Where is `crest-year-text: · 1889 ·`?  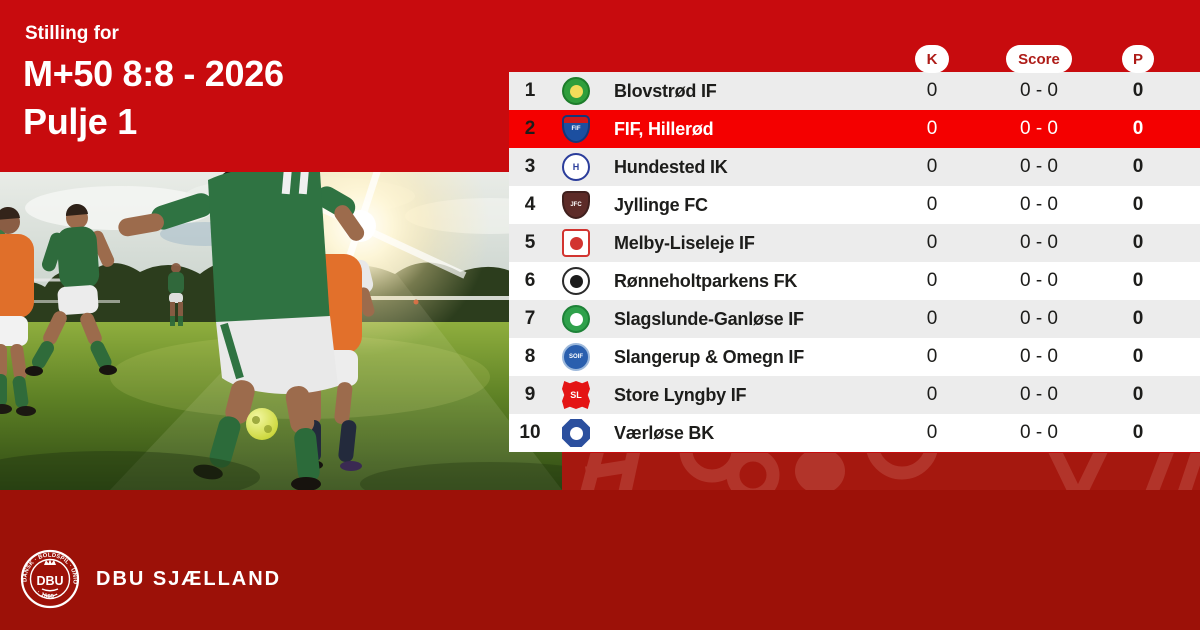 crest-year-text: · 1889 · is located at coordinates (47, 595).